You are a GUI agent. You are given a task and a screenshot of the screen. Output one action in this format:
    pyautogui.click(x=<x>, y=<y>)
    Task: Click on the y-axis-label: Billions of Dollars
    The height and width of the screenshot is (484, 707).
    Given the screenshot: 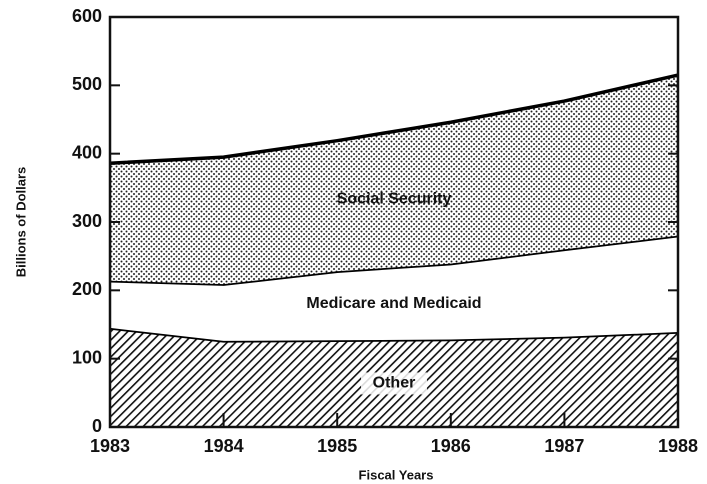 What is the action you would take?
    pyautogui.click(x=20, y=222)
    